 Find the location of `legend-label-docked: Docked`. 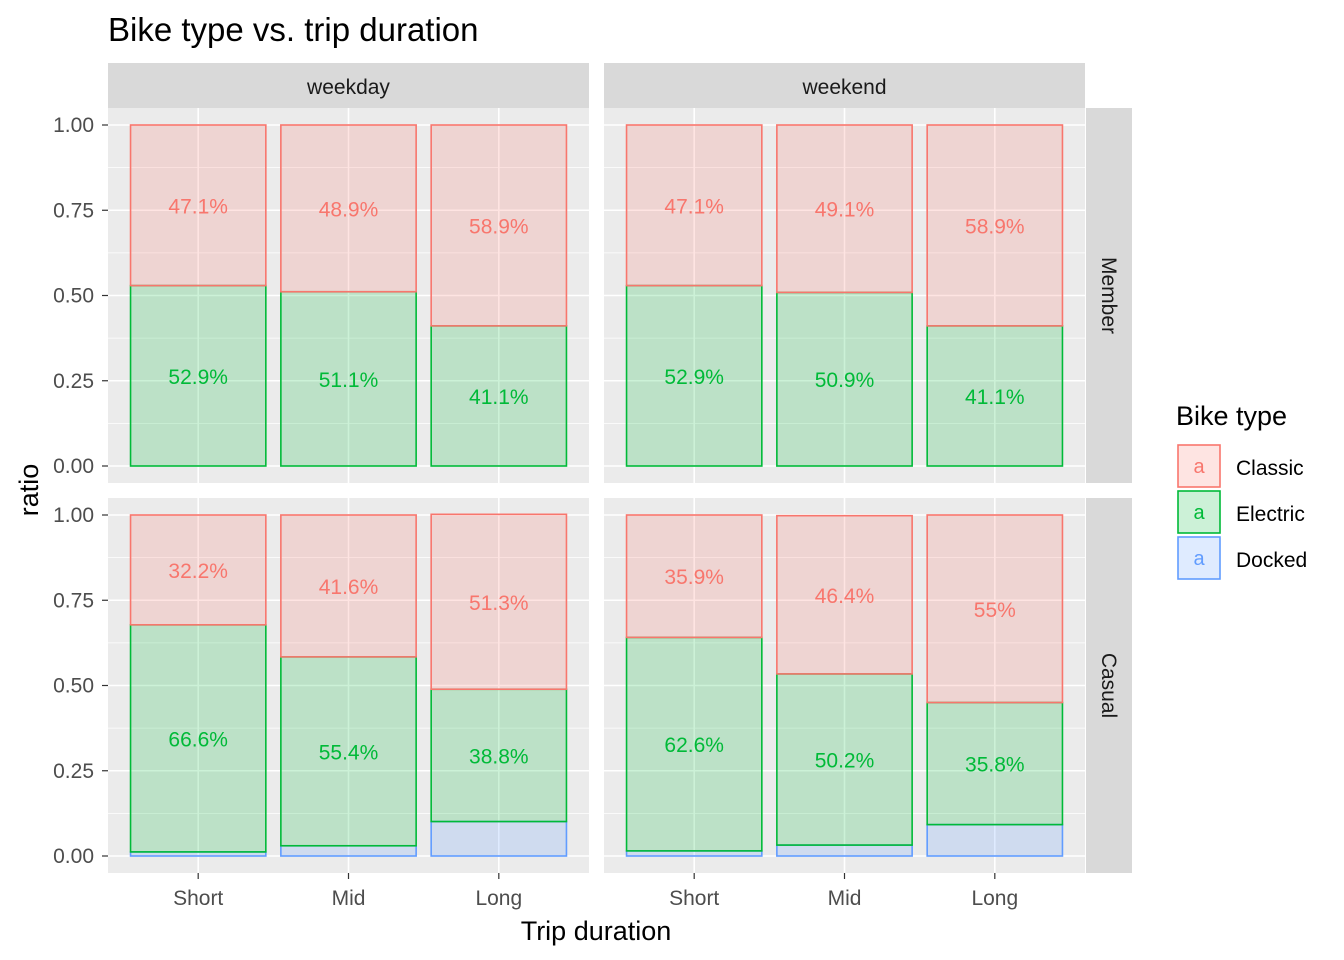

legend-label-docked: Docked is located at coordinates (1271, 560).